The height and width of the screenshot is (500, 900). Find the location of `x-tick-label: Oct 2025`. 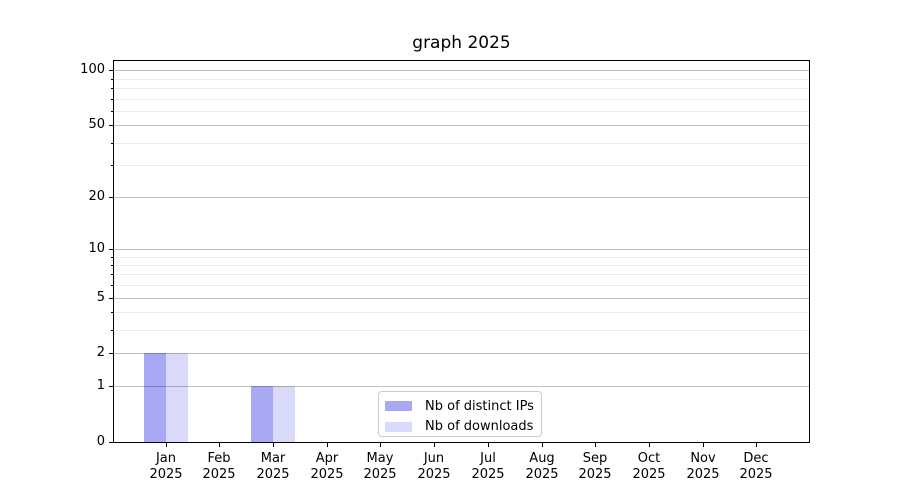

x-tick-label: Oct 2025 is located at coordinates (649, 466).